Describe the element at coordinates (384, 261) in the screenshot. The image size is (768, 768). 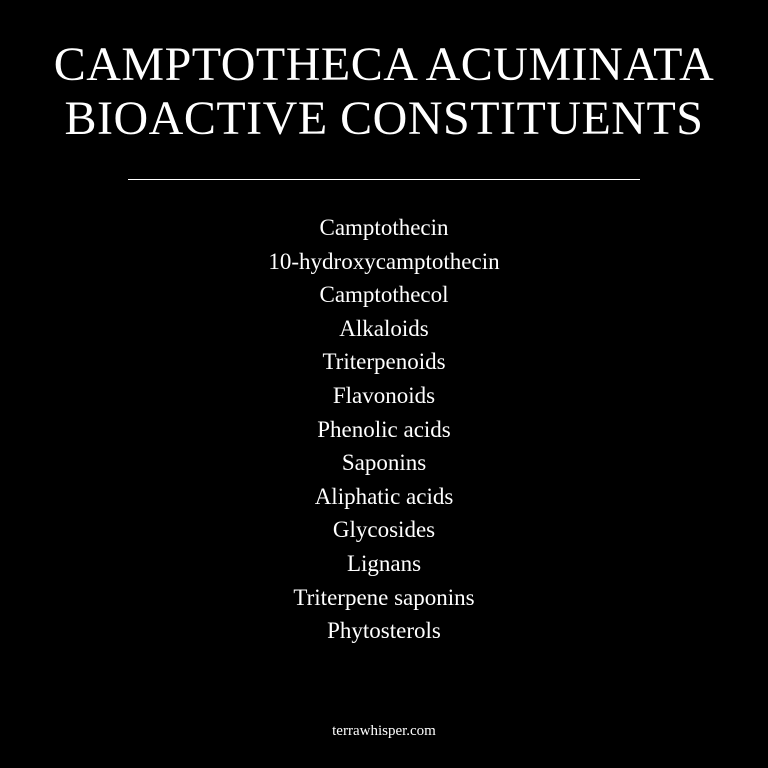
I see `list-item: 10-hydroxycamptothecin` at that location.